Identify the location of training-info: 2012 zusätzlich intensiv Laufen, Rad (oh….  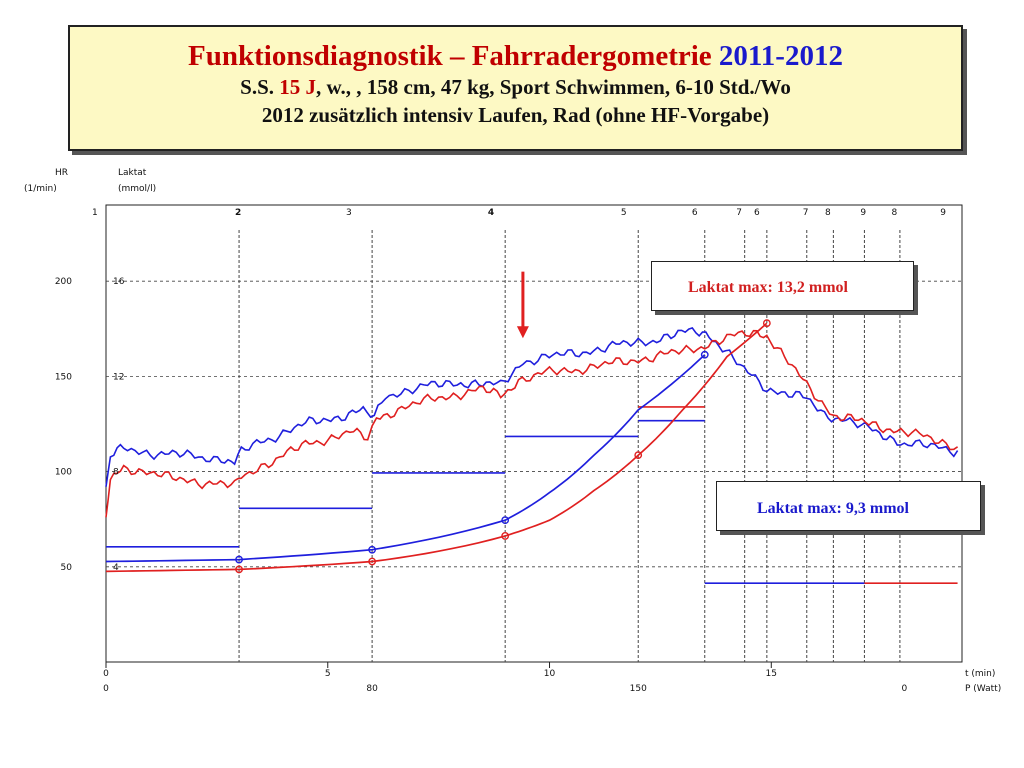
(515, 115).